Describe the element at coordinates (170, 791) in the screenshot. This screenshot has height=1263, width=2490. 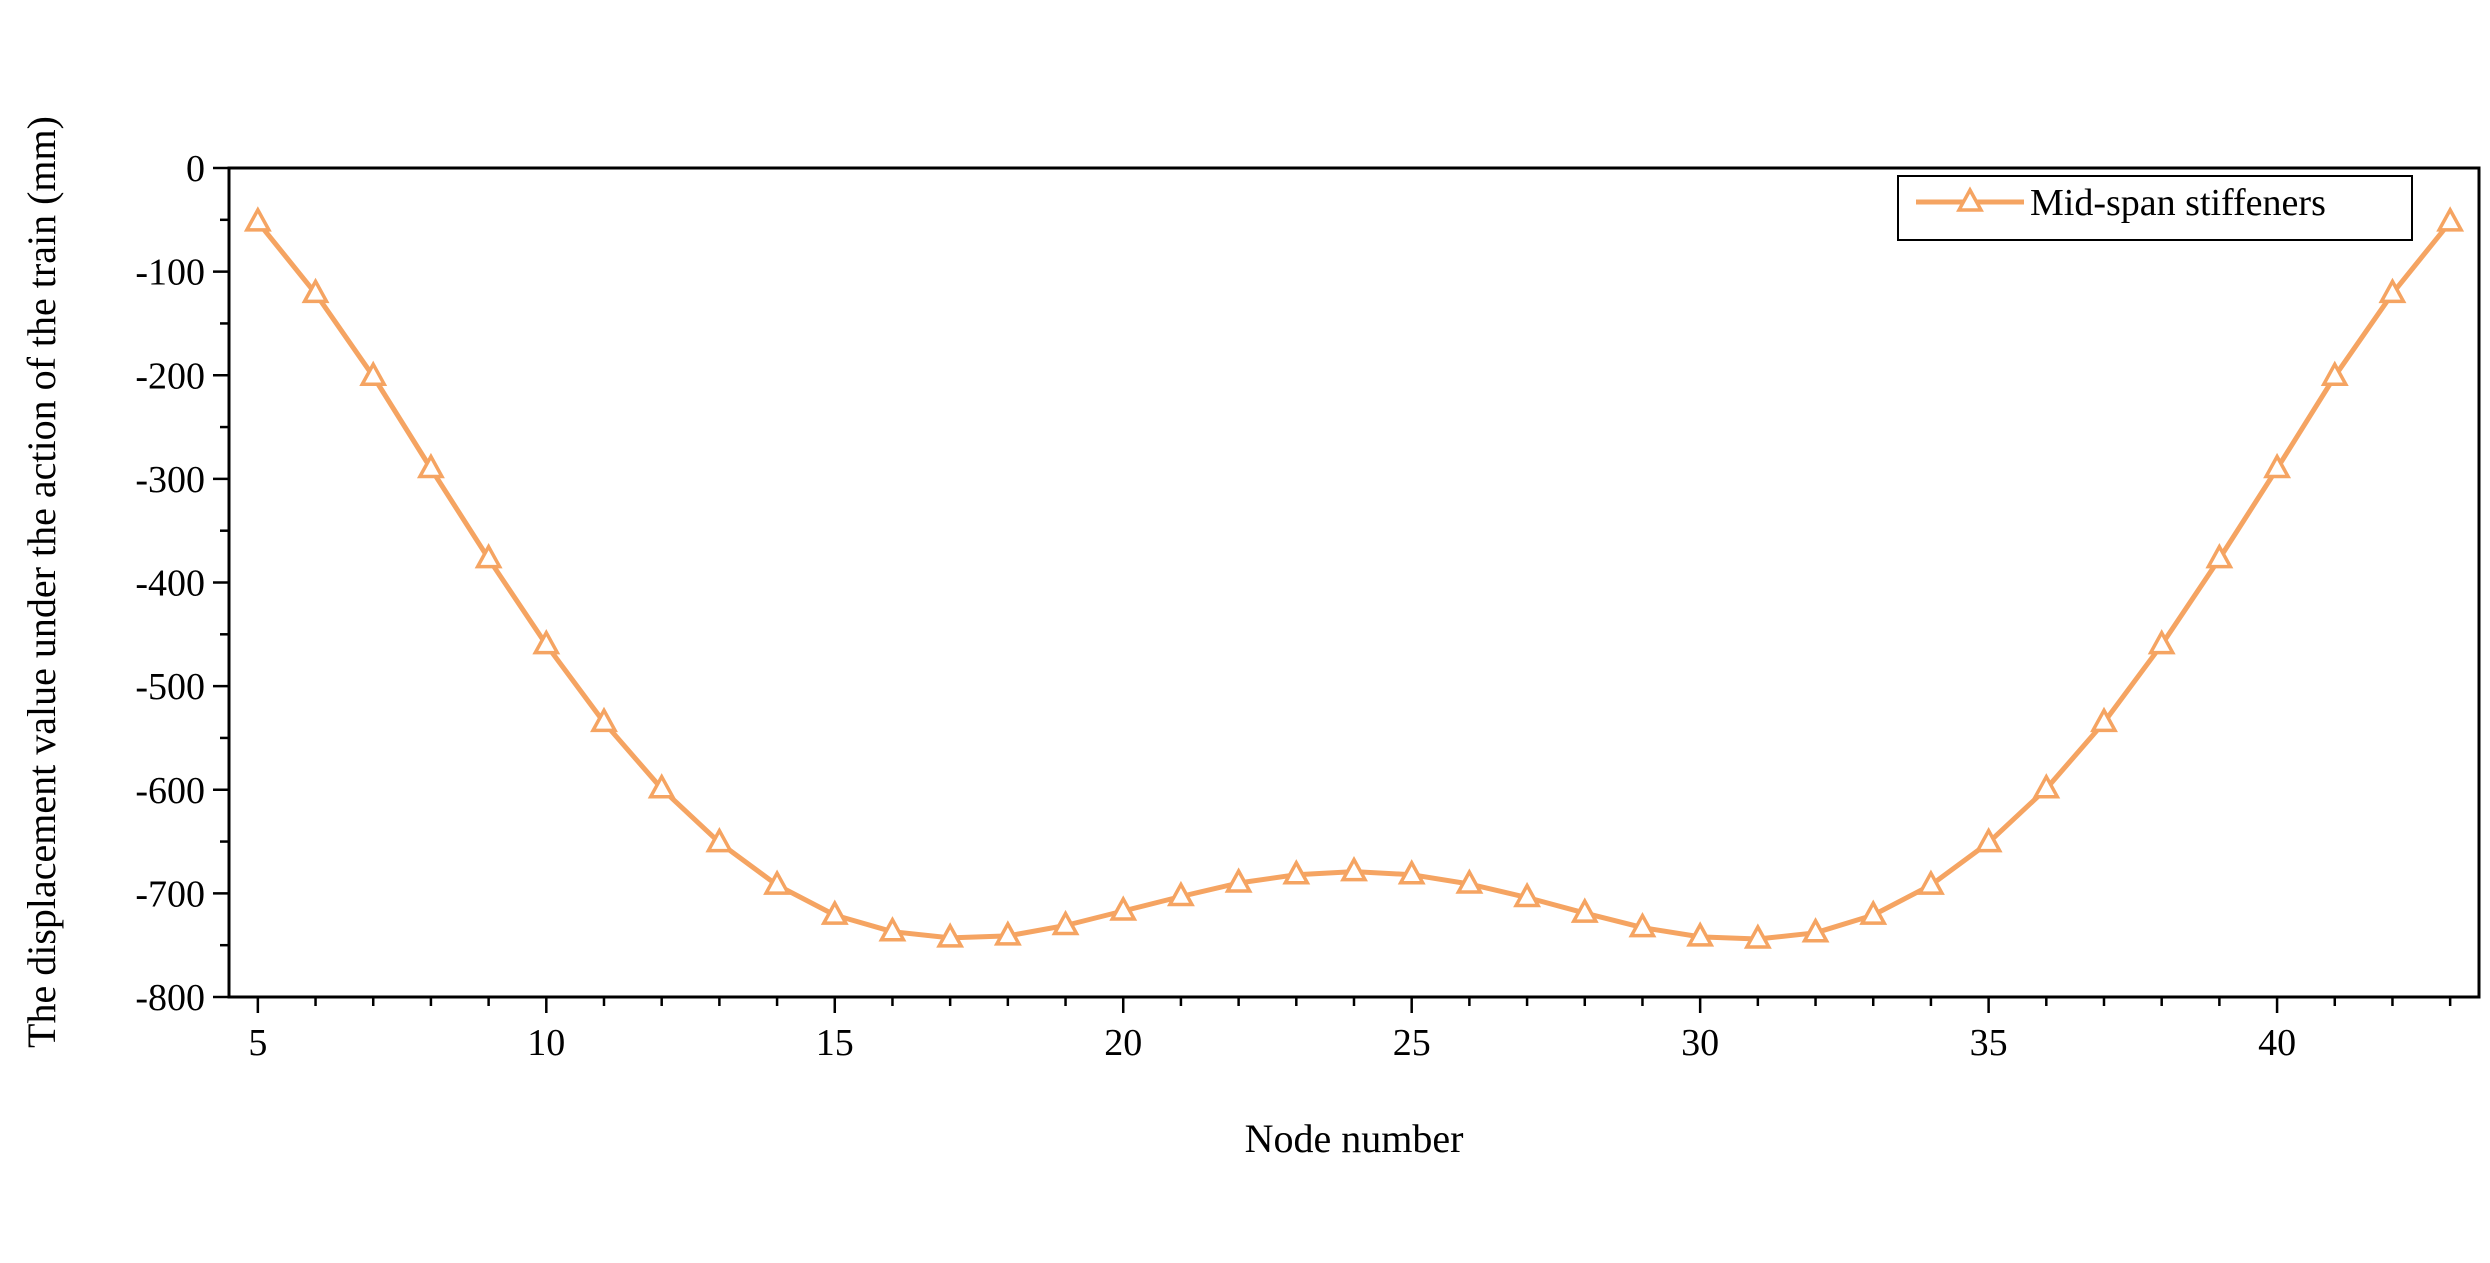
I see `y-tick-label: -600` at that location.